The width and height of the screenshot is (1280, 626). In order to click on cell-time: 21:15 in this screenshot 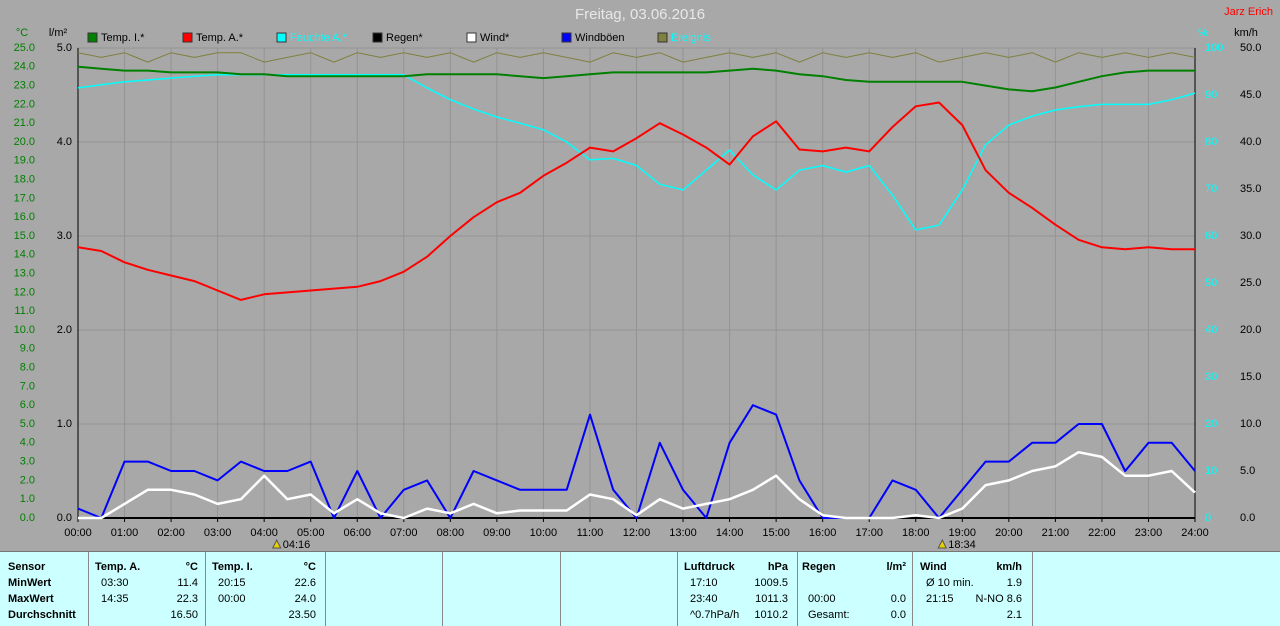, I will do `click(940, 599)`.